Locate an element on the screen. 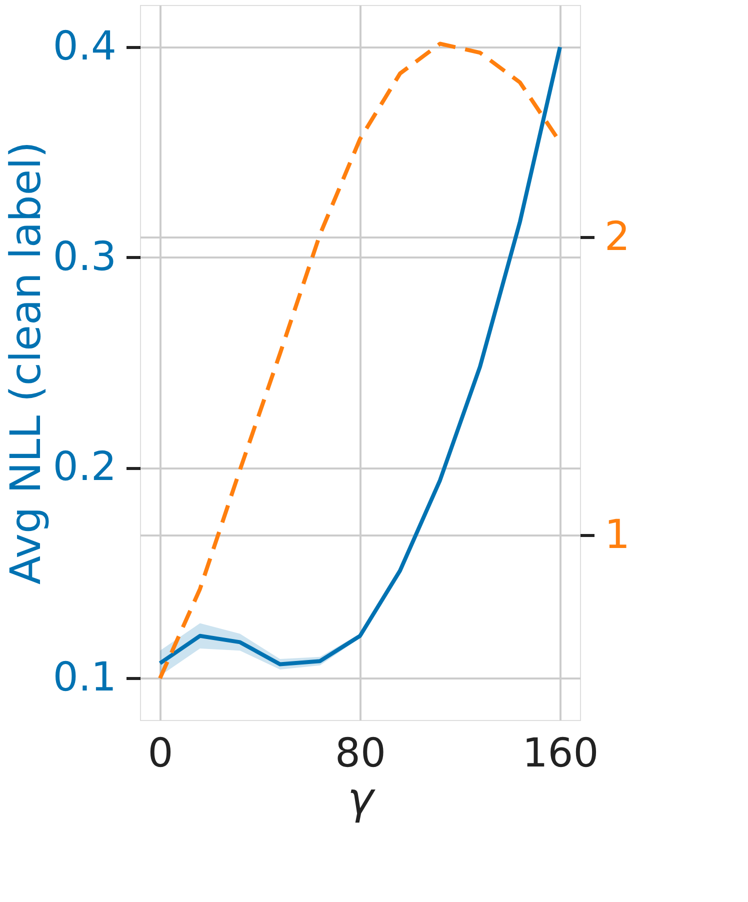  x-tick-label: 80 is located at coordinates (360, 753).